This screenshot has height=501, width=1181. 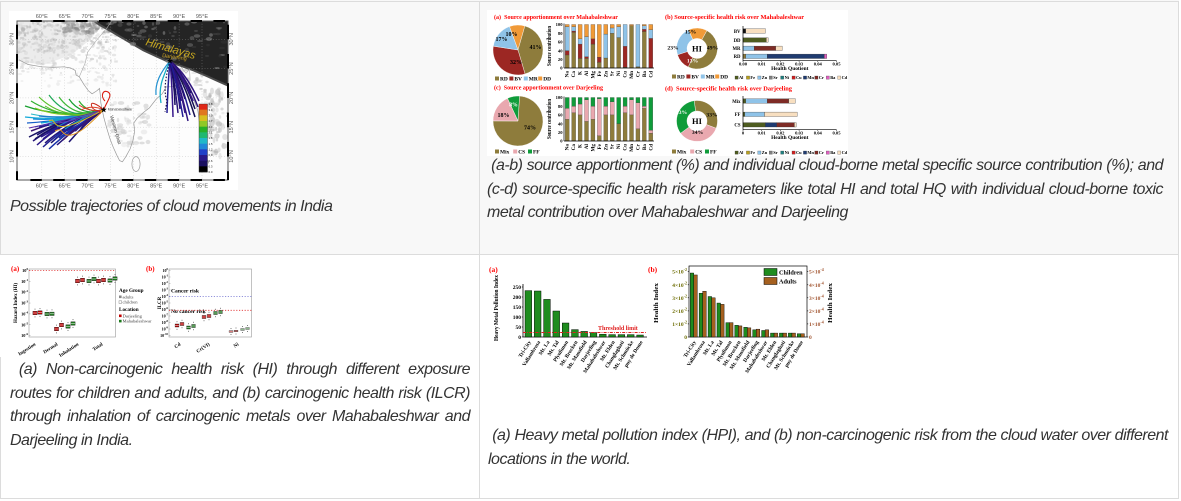 What do you see at coordinates (164, 335) in the screenshot?
I see `svg-text: 10-10` at bounding box center [164, 335].